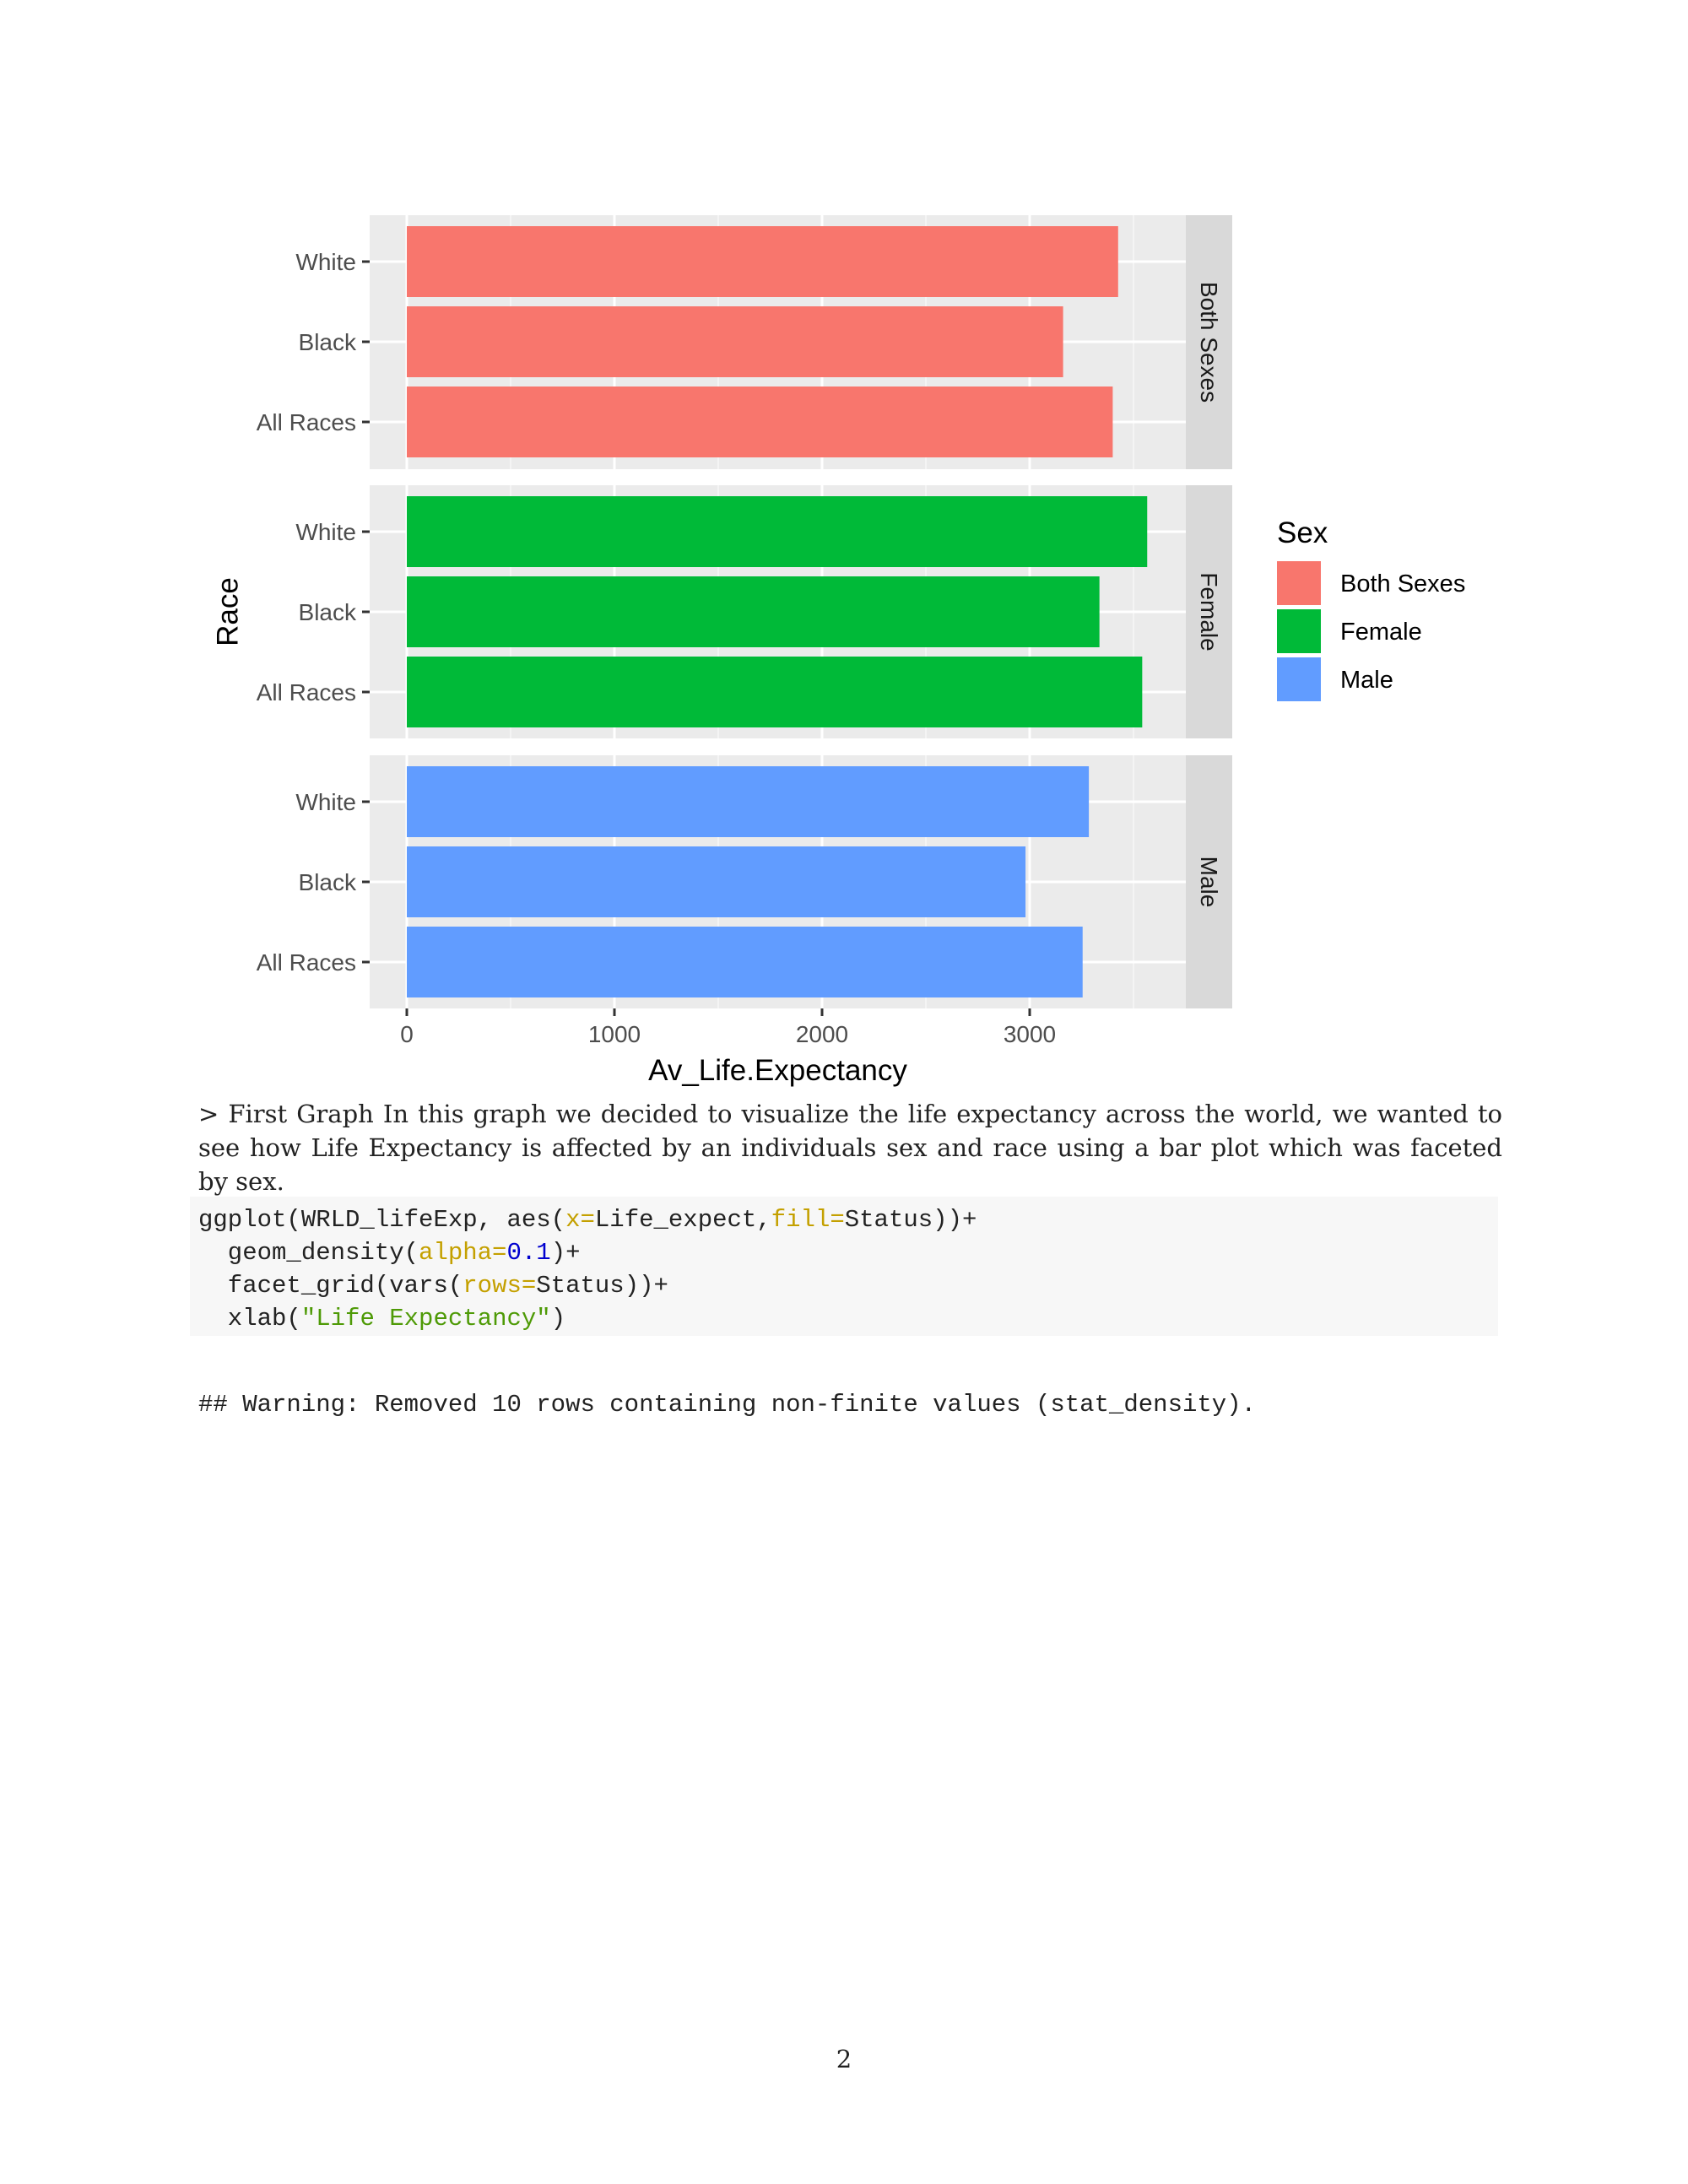  I want to click on x-tick-label: 0, so click(407, 1034).